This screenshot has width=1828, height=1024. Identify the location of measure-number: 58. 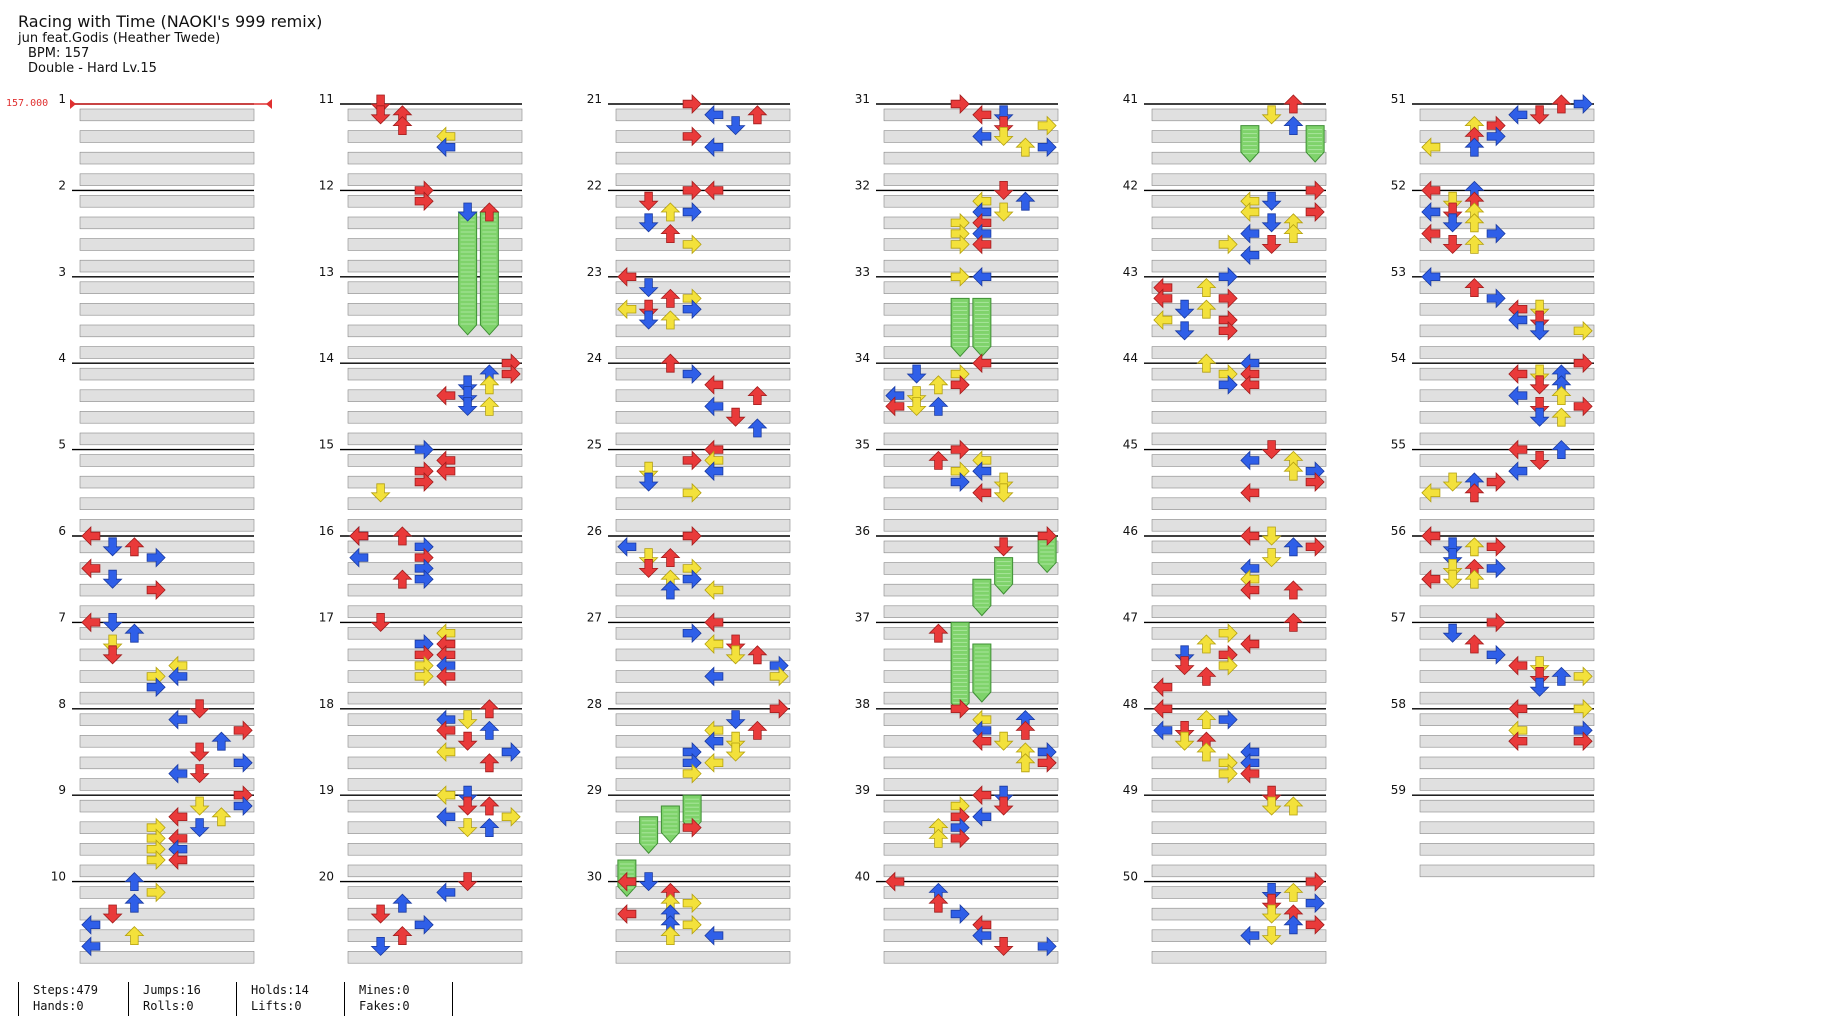
(1398, 704).